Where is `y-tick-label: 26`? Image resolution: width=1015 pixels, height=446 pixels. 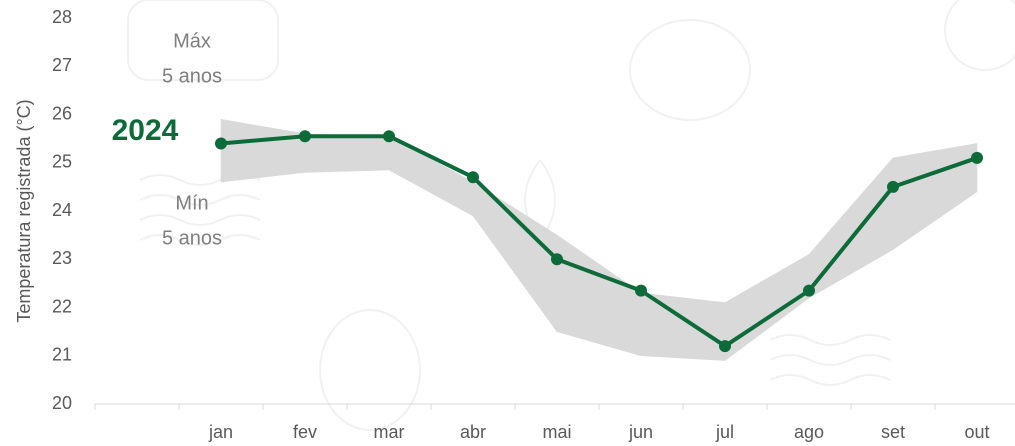 y-tick-label: 26 is located at coordinates (62, 113).